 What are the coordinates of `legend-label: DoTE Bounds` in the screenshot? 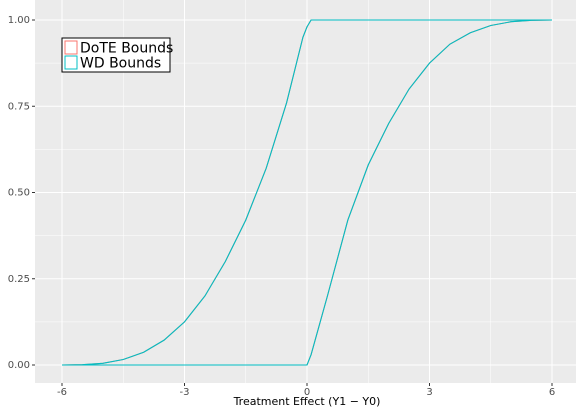 It's located at (126, 49).